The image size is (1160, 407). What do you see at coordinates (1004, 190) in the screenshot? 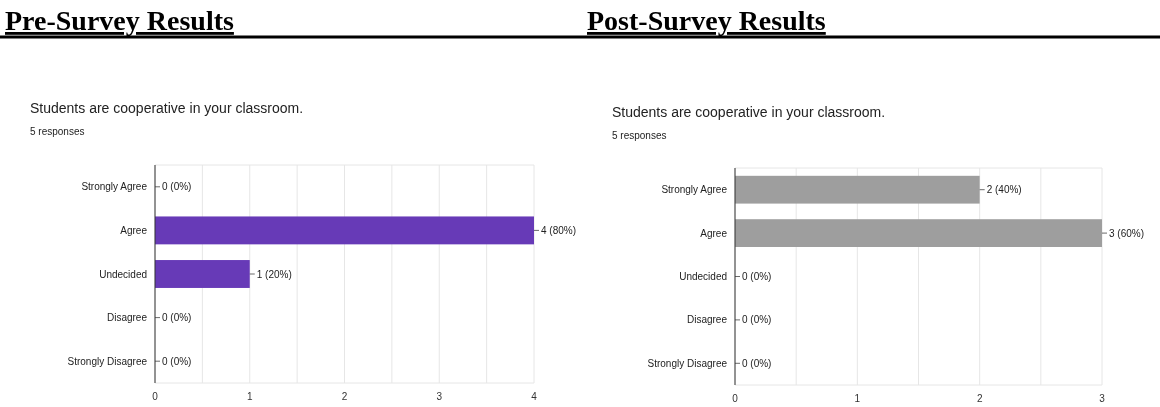
I see `data-label: 2 (40%)` at bounding box center [1004, 190].